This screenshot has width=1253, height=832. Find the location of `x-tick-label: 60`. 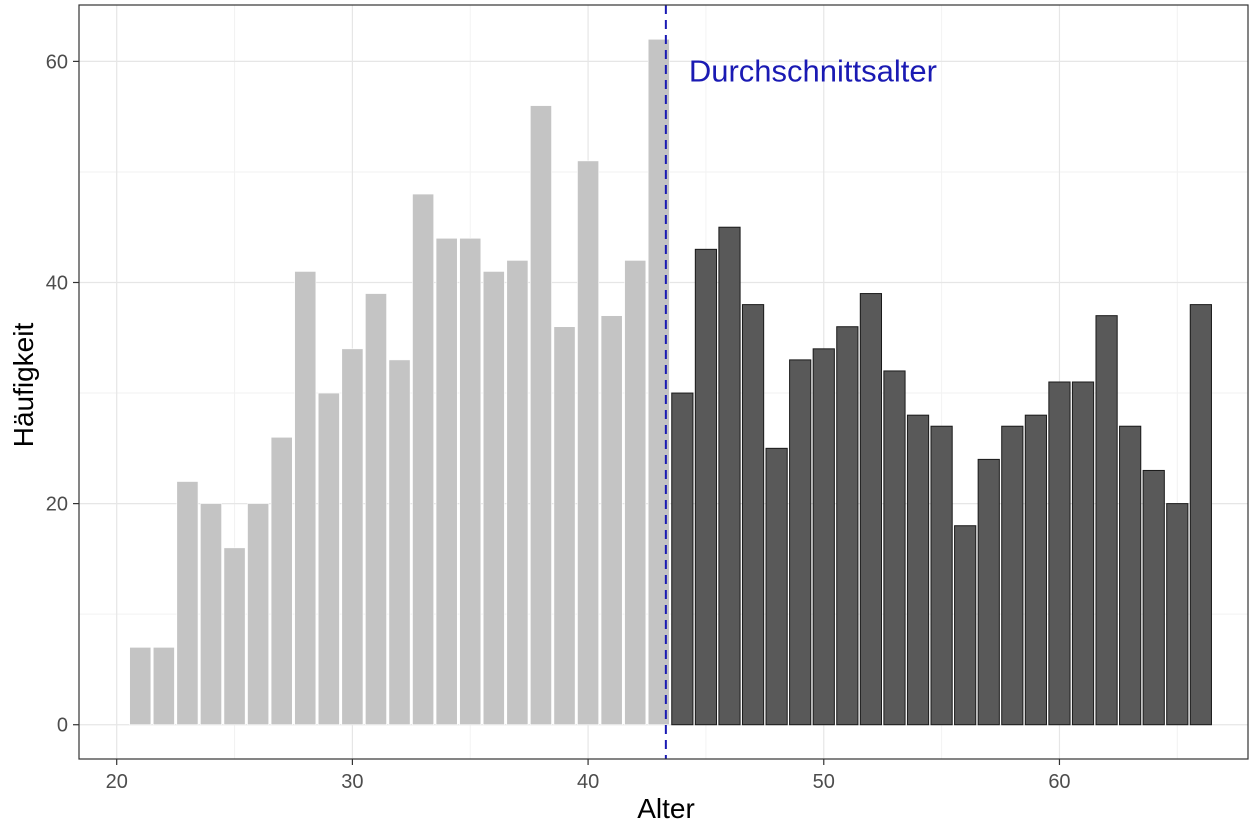

x-tick-label: 60 is located at coordinates (1059, 782).